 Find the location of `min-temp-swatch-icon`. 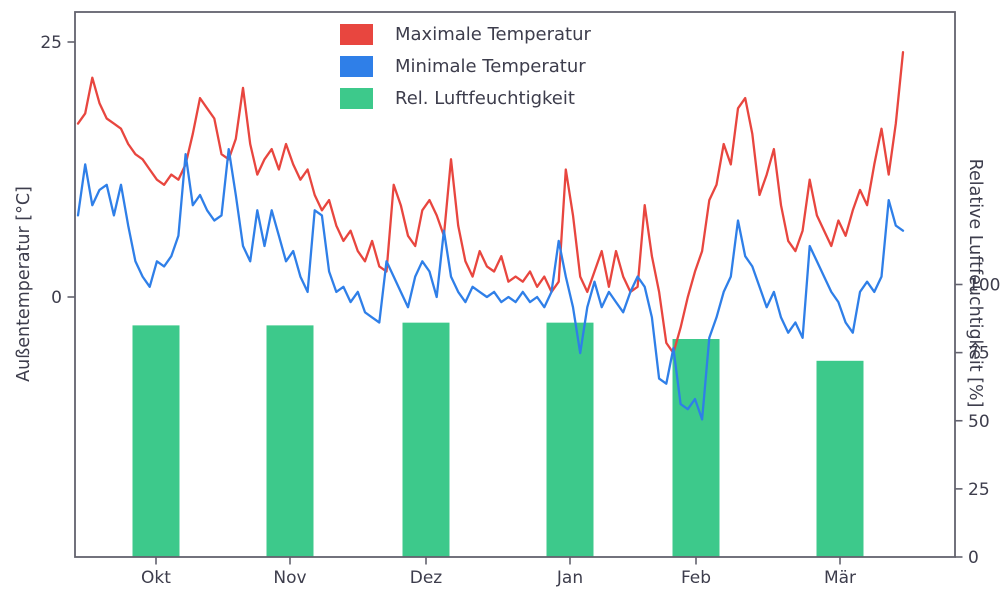

min-temp-swatch-icon is located at coordinates (356, 66).